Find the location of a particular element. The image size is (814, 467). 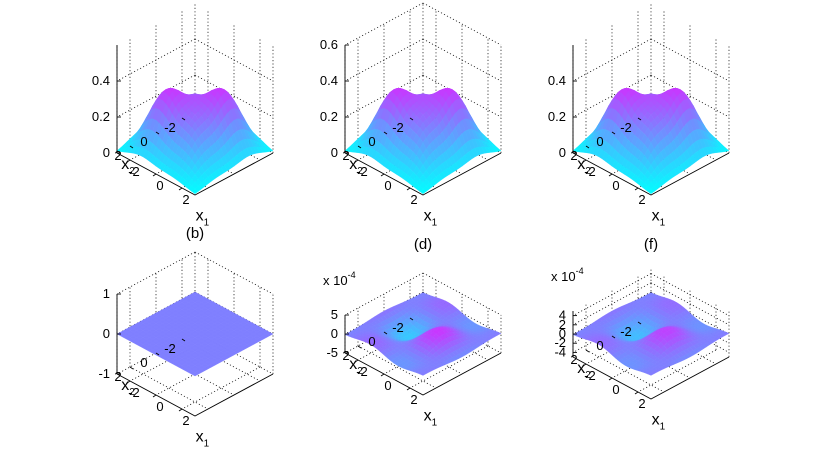

subplot-title: (f) is located at coordinates (651, 244).